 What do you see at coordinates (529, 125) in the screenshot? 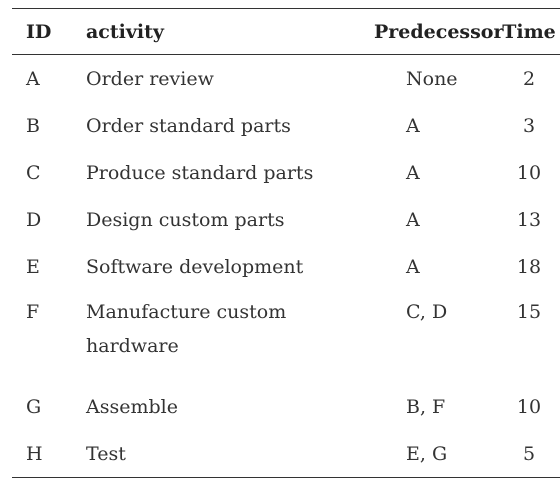
I see `cell-time: 3` at bounding box center [529, 125].